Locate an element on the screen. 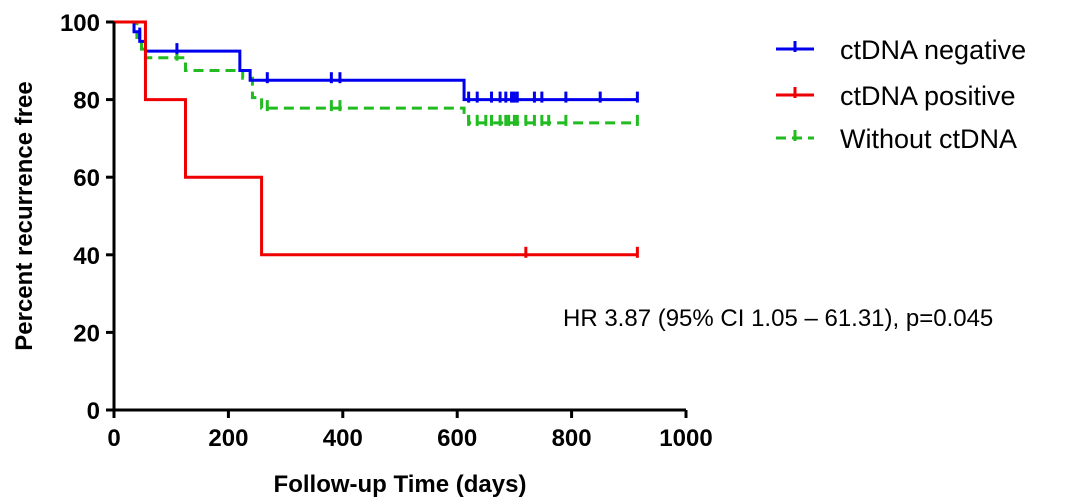  x-tick-label: 1000 is located at coordinates (685, 438).